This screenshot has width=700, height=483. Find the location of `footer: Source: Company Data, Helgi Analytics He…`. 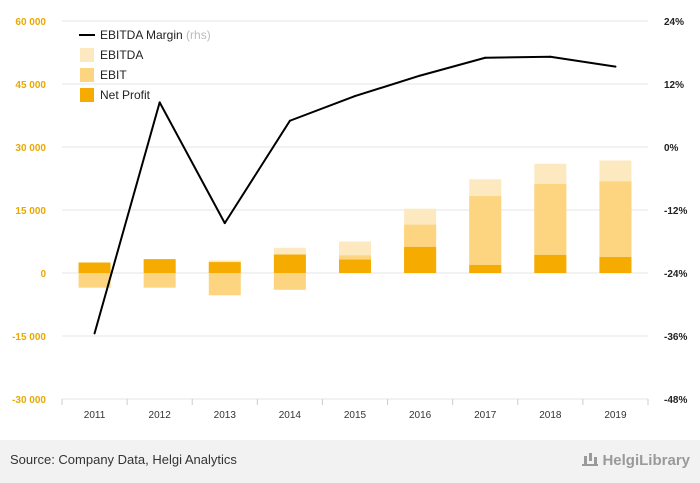

footer: Source: Company Data, Helgi Analytics He… is located at coordinates (350, 461).